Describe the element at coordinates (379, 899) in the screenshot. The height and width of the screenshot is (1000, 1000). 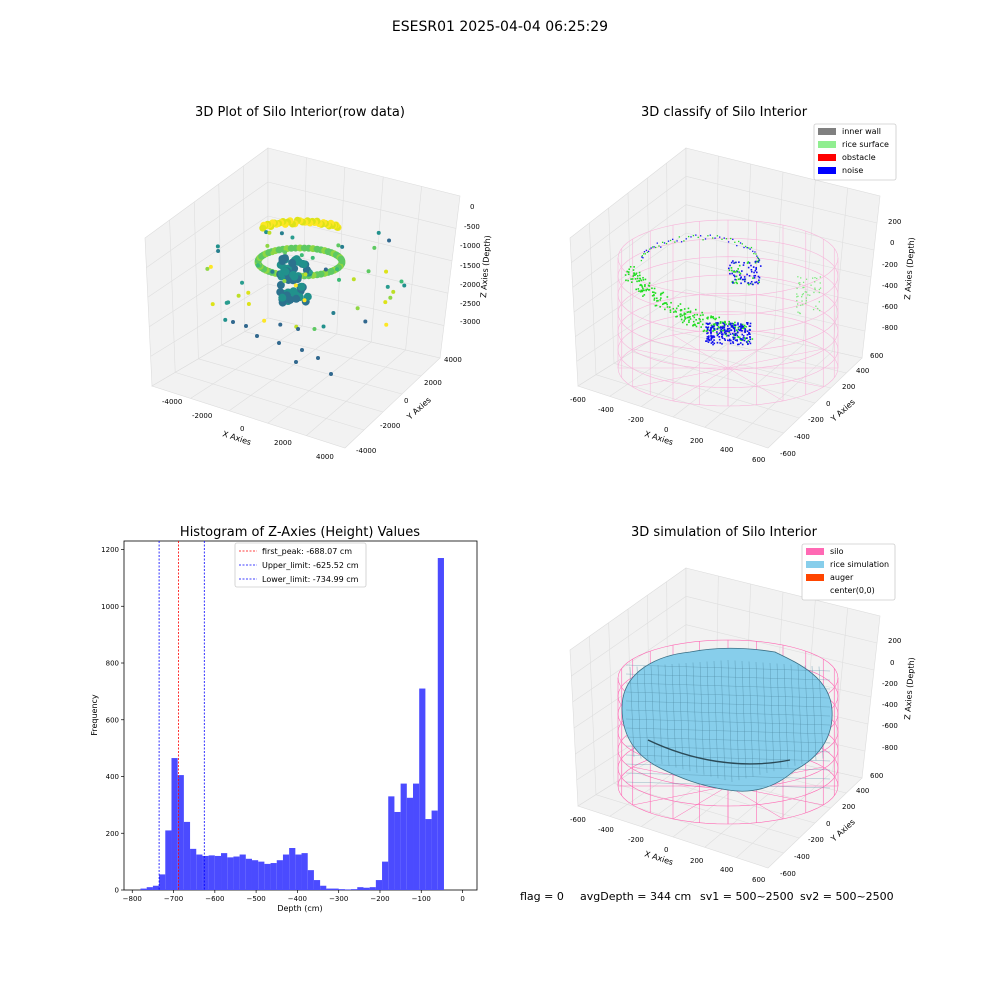
I see `histogram-x-tick-label: −200` at that location.